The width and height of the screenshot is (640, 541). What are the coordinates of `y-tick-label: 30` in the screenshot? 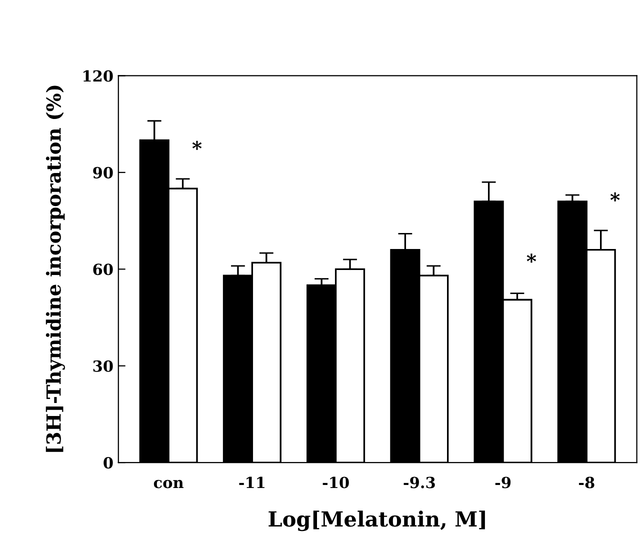 It's located at (103, 366).